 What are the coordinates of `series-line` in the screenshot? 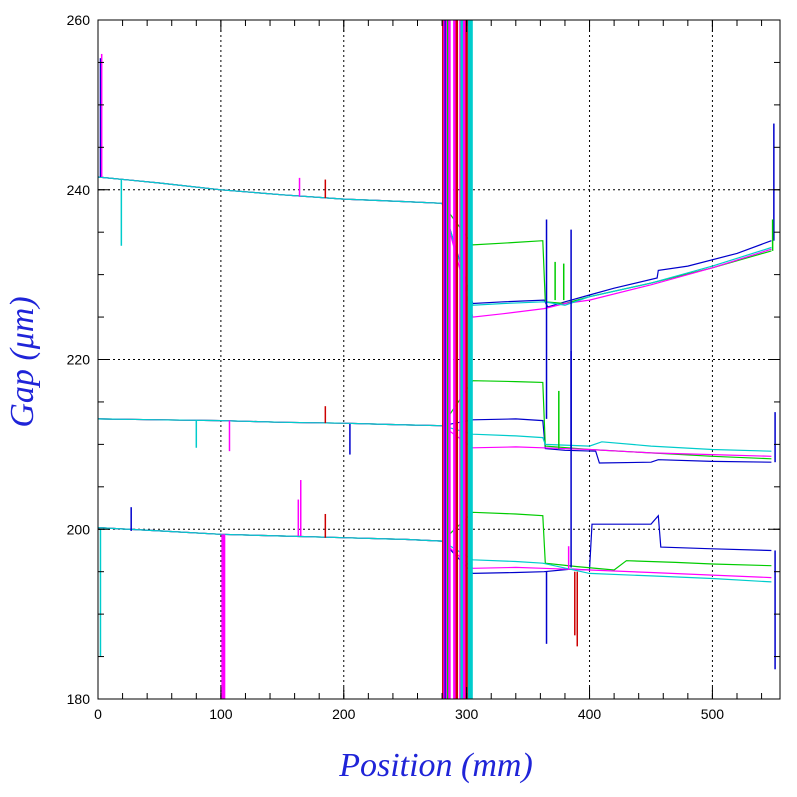 It's located at (435, 435).